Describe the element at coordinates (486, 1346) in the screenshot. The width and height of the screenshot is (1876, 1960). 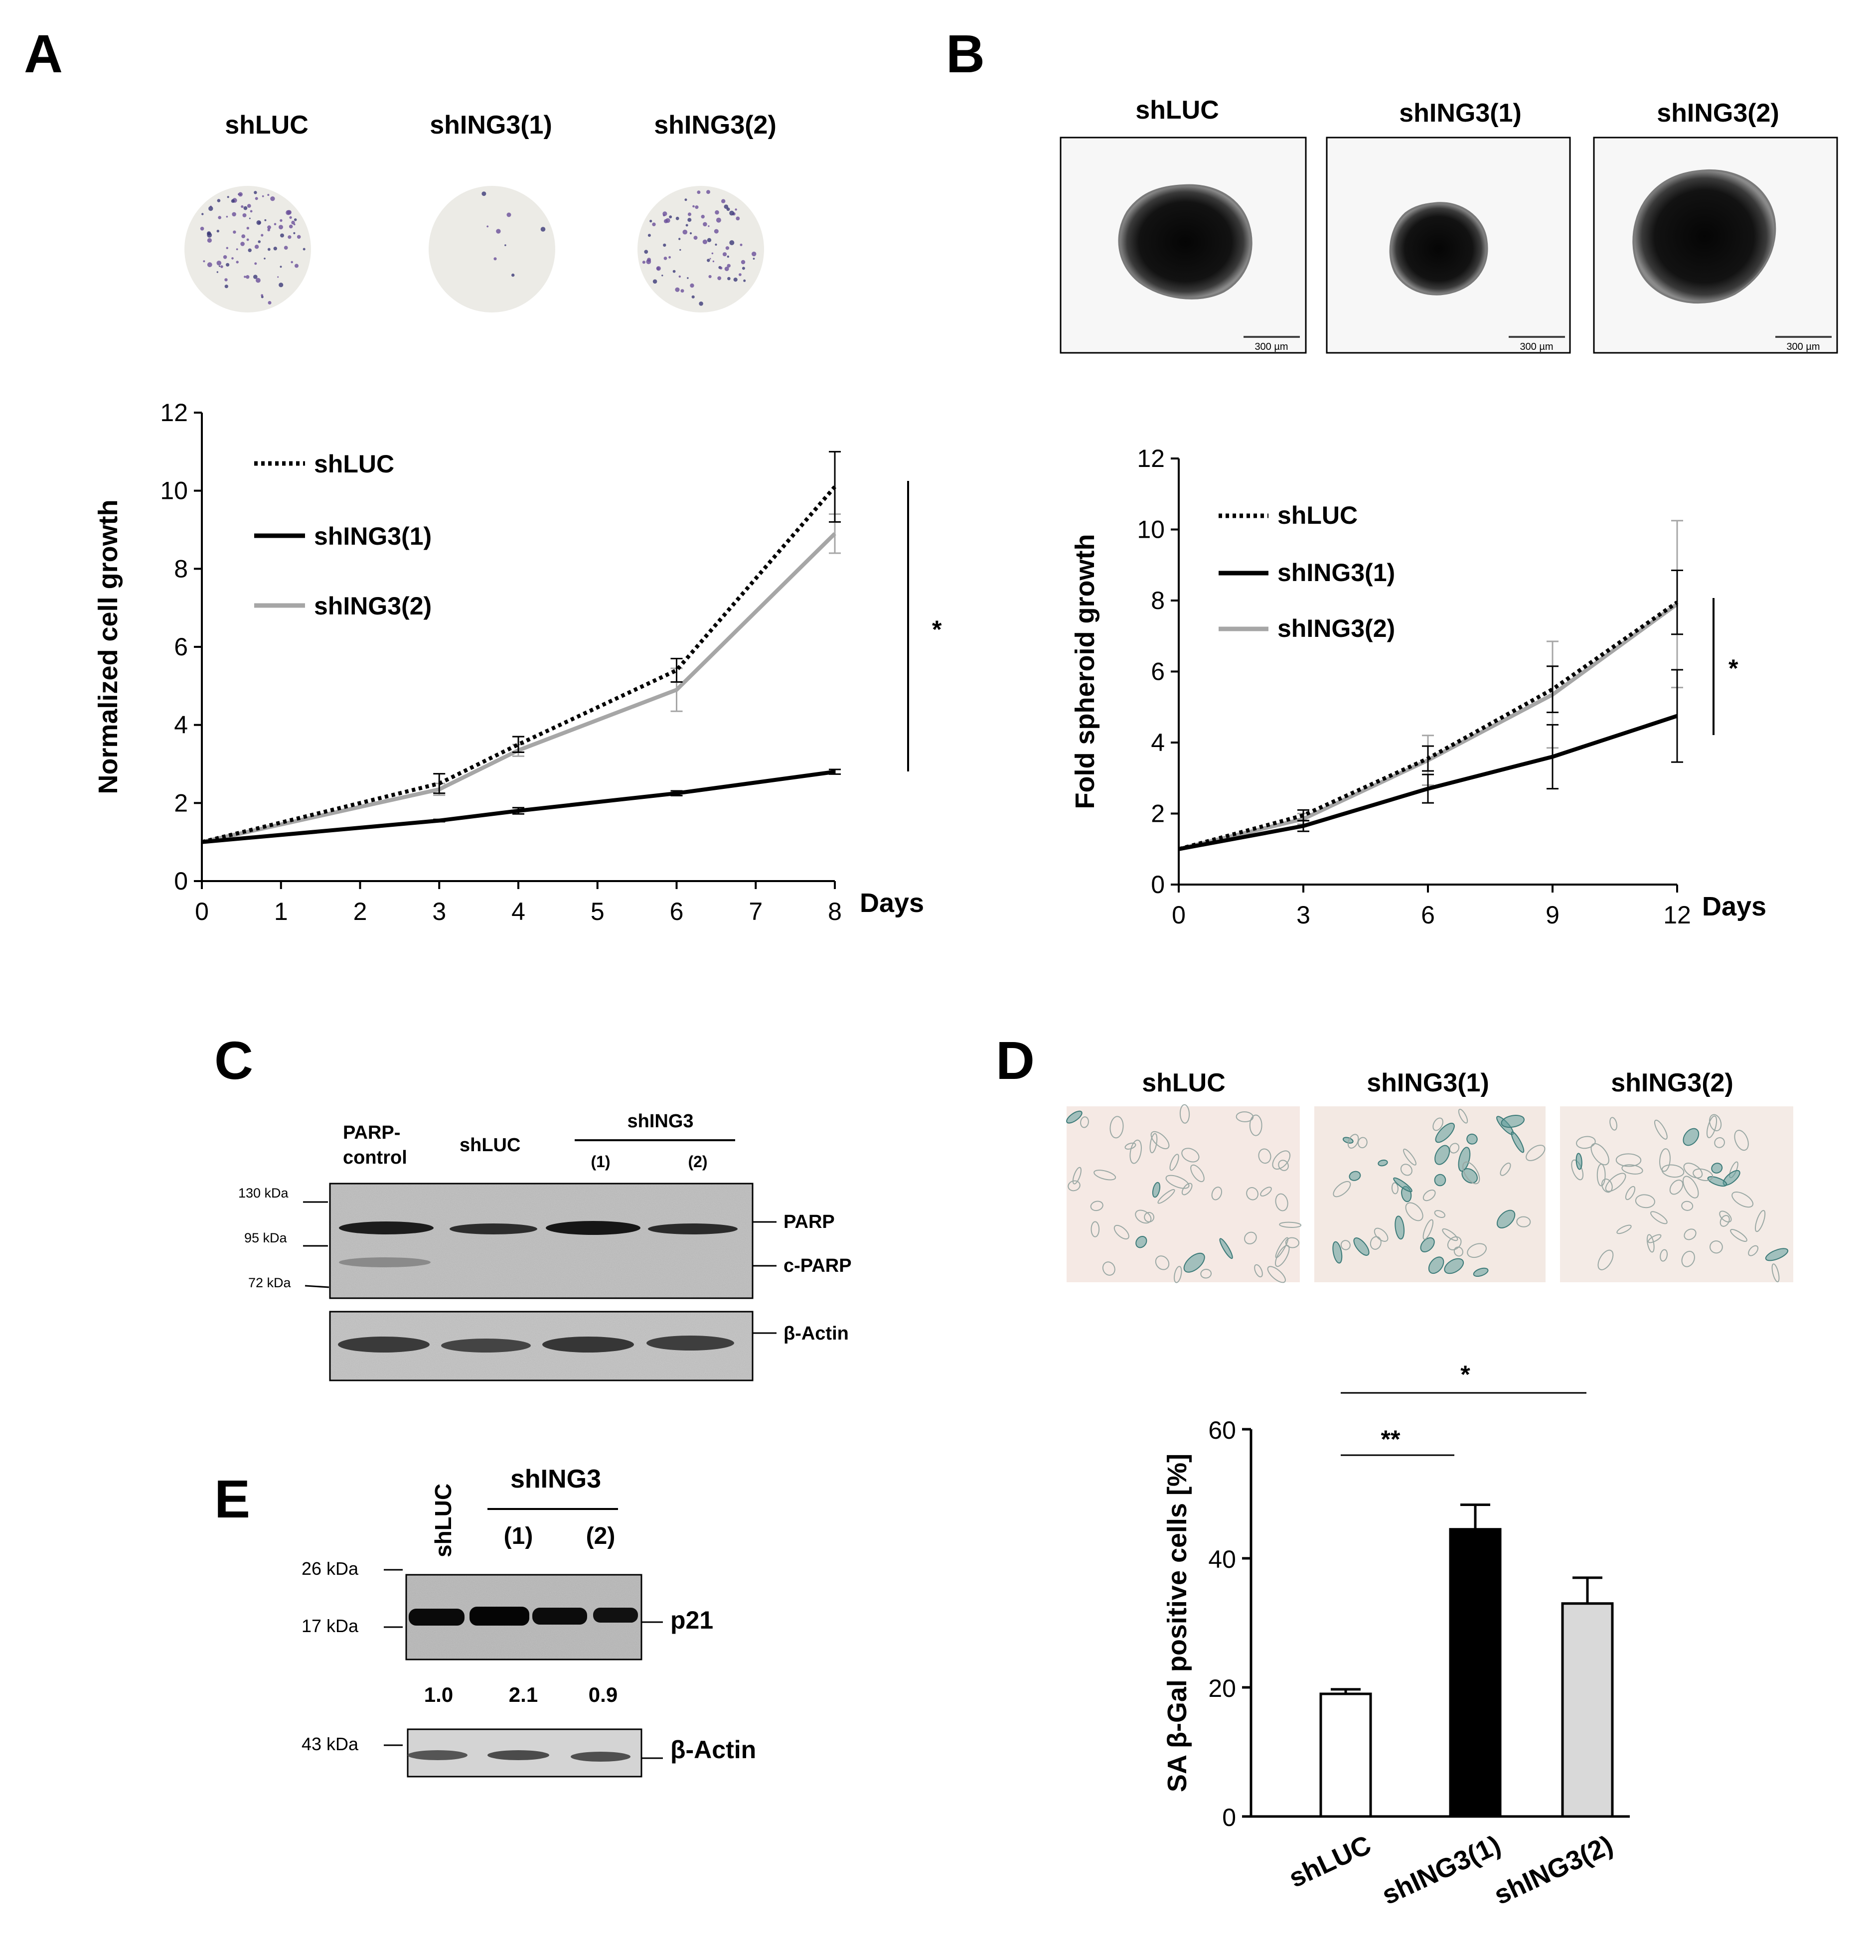
I see `band-actin-c-lane2` at that location.